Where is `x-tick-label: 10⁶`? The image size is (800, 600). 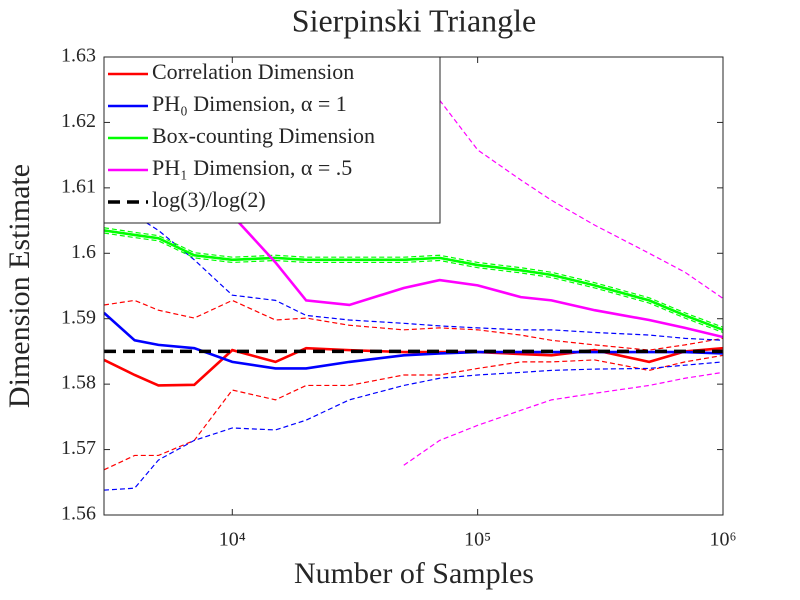
x-tick-label: 10⁶ is located at coordinates (723, 540).